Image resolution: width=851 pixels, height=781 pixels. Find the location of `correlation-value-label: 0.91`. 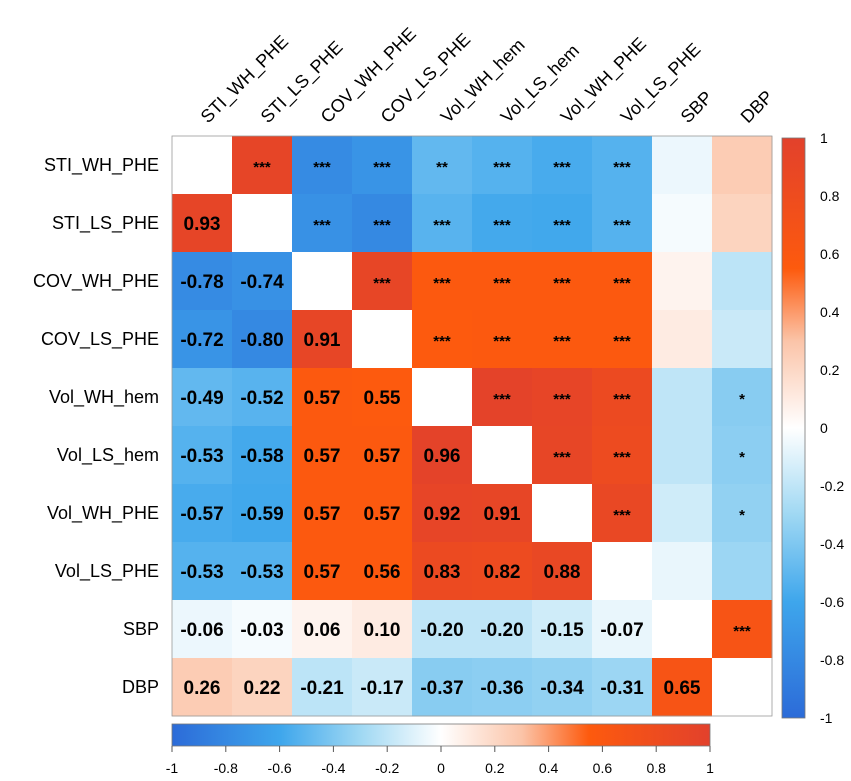

correlation-value-label: 0.91 is located at coordinates (502, 514).